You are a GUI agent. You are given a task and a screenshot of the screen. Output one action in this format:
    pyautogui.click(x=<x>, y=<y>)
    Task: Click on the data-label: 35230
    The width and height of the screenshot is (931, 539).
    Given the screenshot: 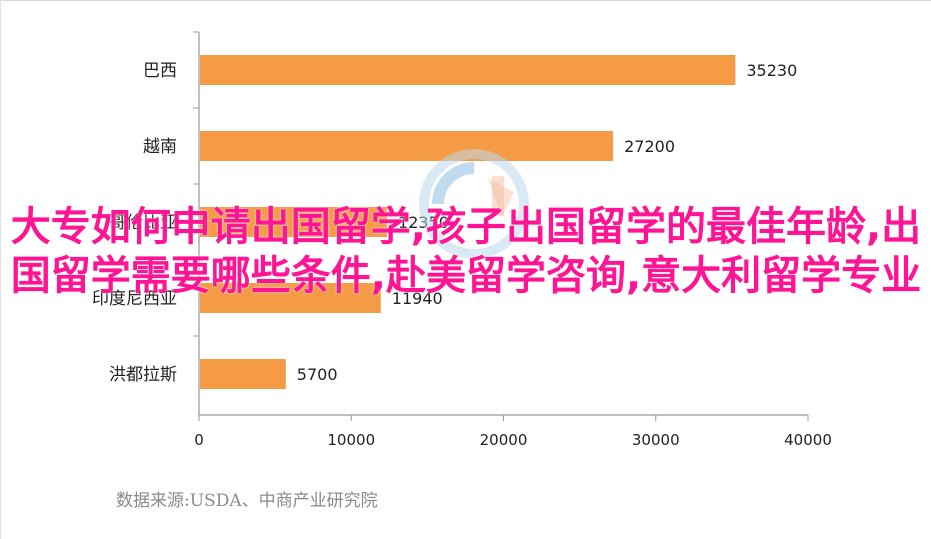 What is the action you would take?
    pyautogui.click(x=771, y=70)
    